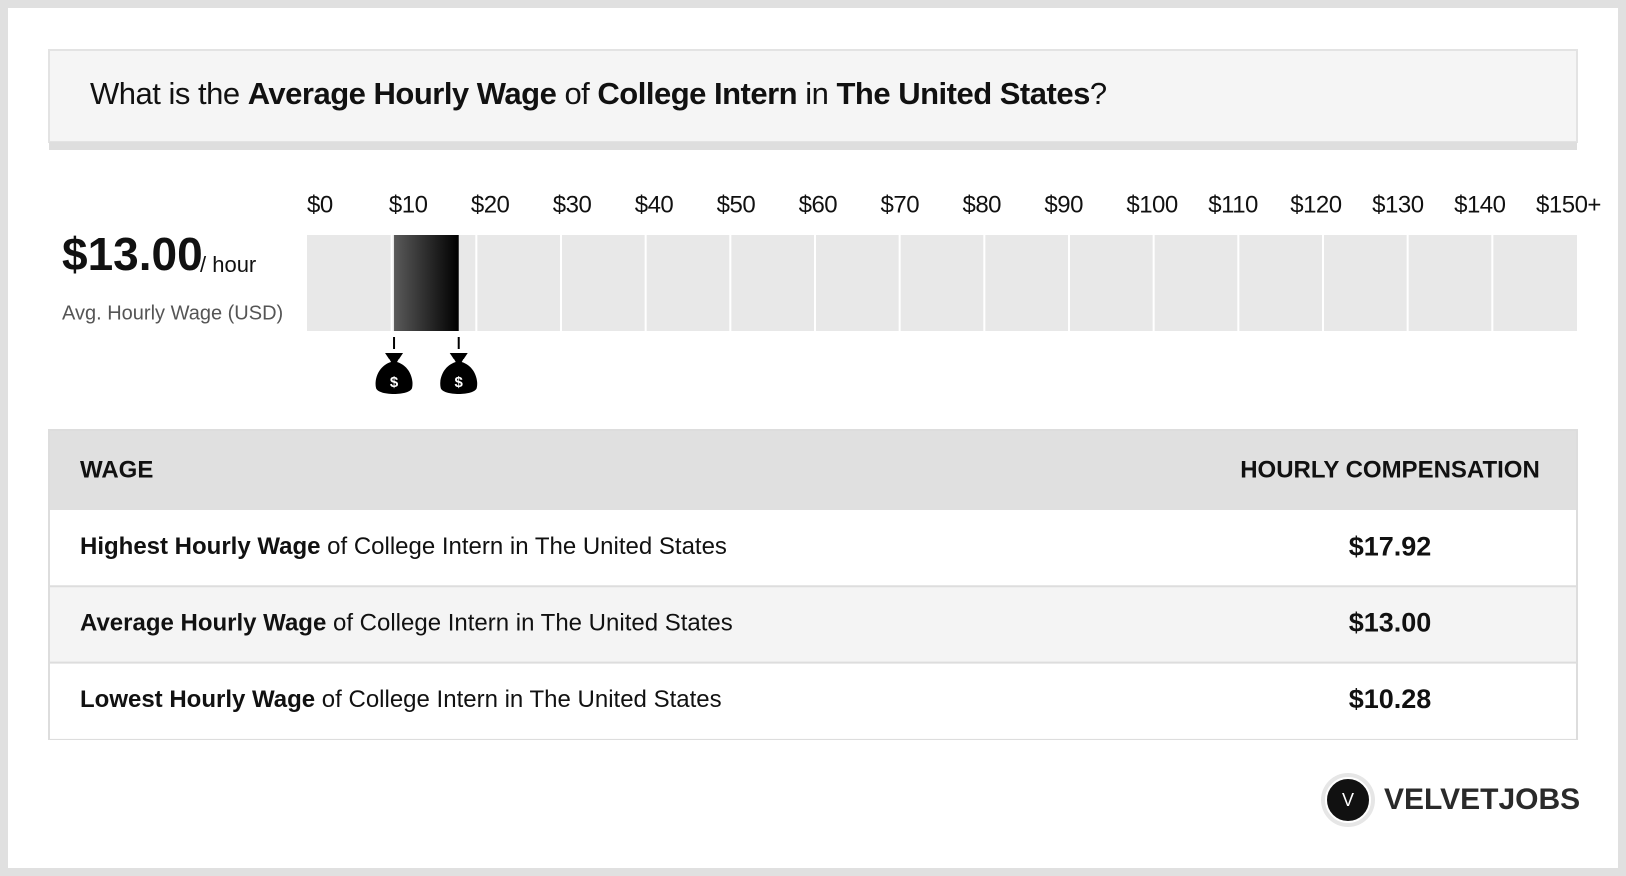  I want to click on row-value: $13.00, so click(1390, 623).